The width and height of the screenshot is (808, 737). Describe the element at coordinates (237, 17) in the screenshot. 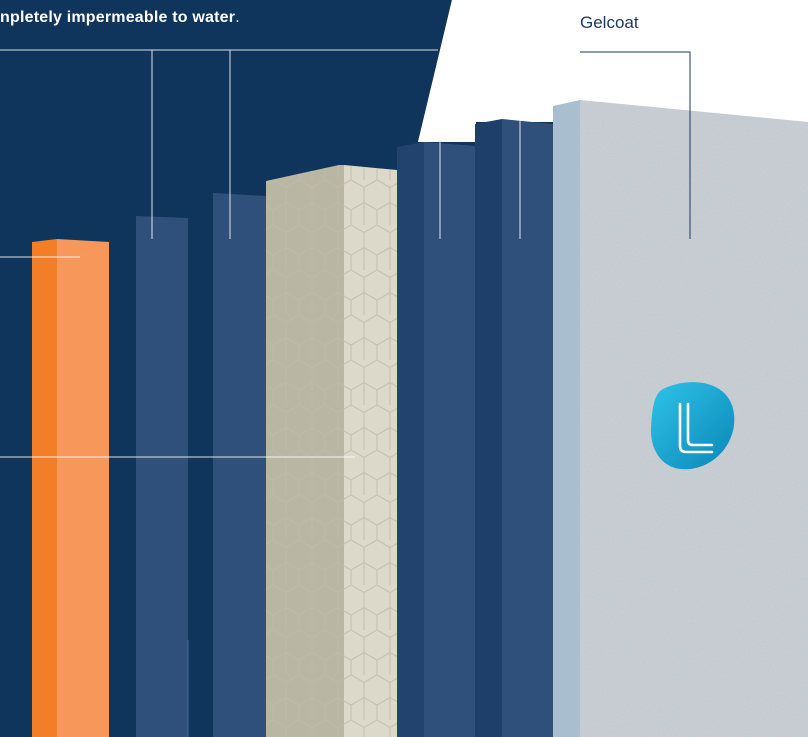

I see `caption-trailing: .` at that location.